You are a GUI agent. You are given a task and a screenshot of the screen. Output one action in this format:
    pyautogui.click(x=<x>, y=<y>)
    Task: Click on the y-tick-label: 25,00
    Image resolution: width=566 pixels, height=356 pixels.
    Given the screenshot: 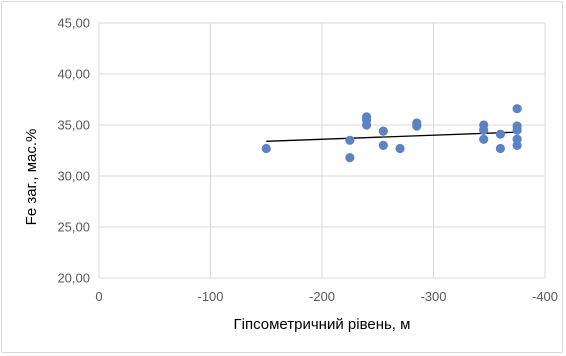 What is the action you would take?
    pyautogui.click(x=73, y=227)
    